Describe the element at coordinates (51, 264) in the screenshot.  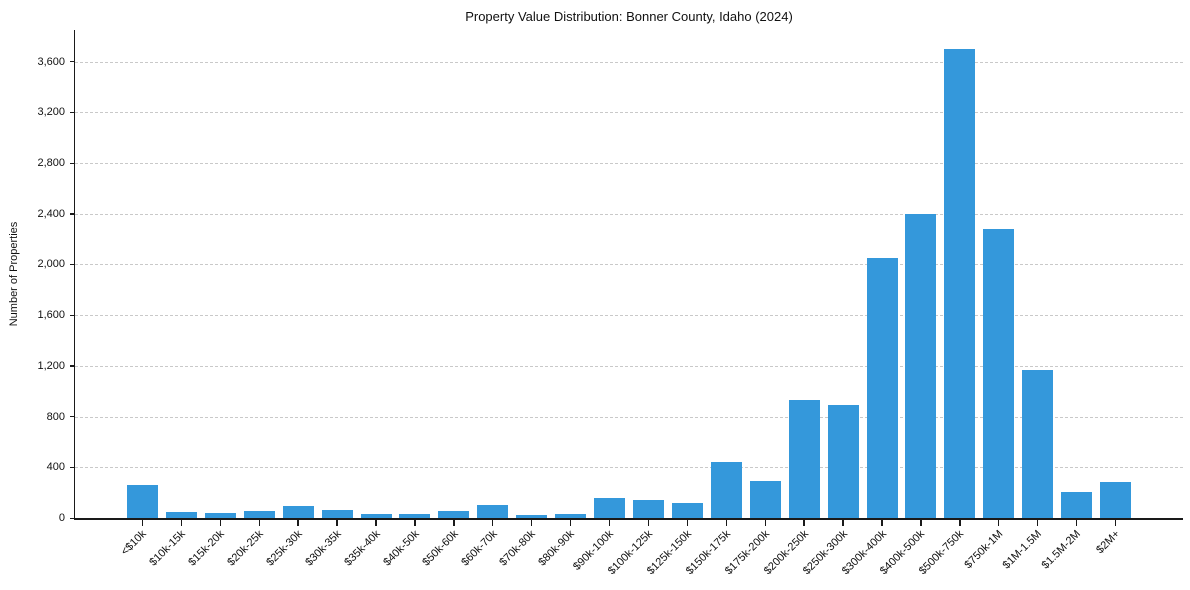
I see `y-tick-label: 2,000` at that location.